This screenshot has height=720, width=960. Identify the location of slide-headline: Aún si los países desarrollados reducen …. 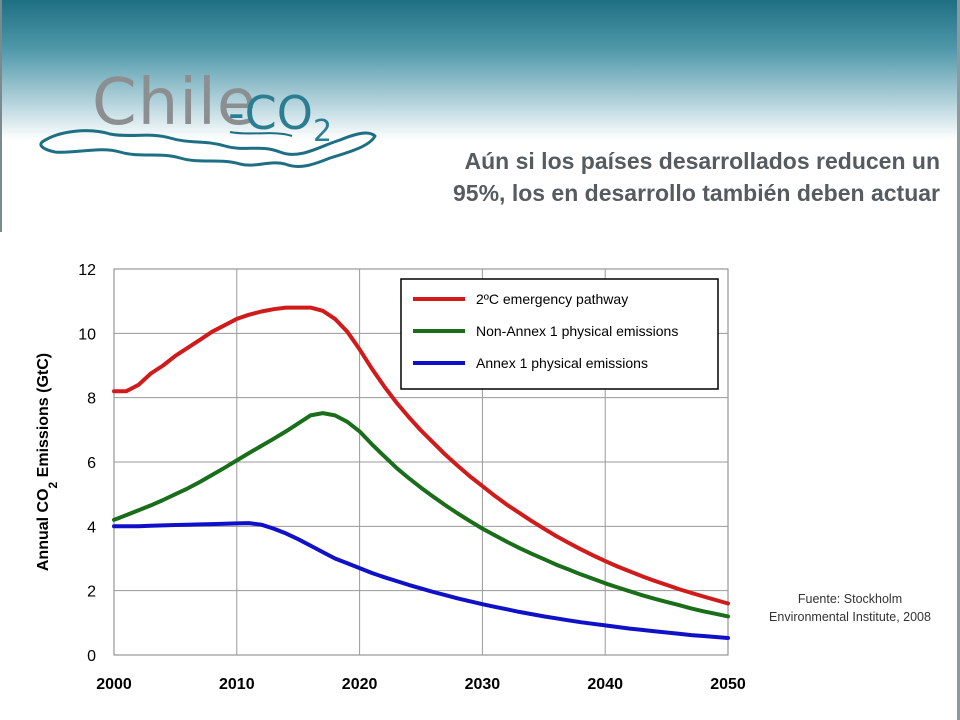
(640, 177).